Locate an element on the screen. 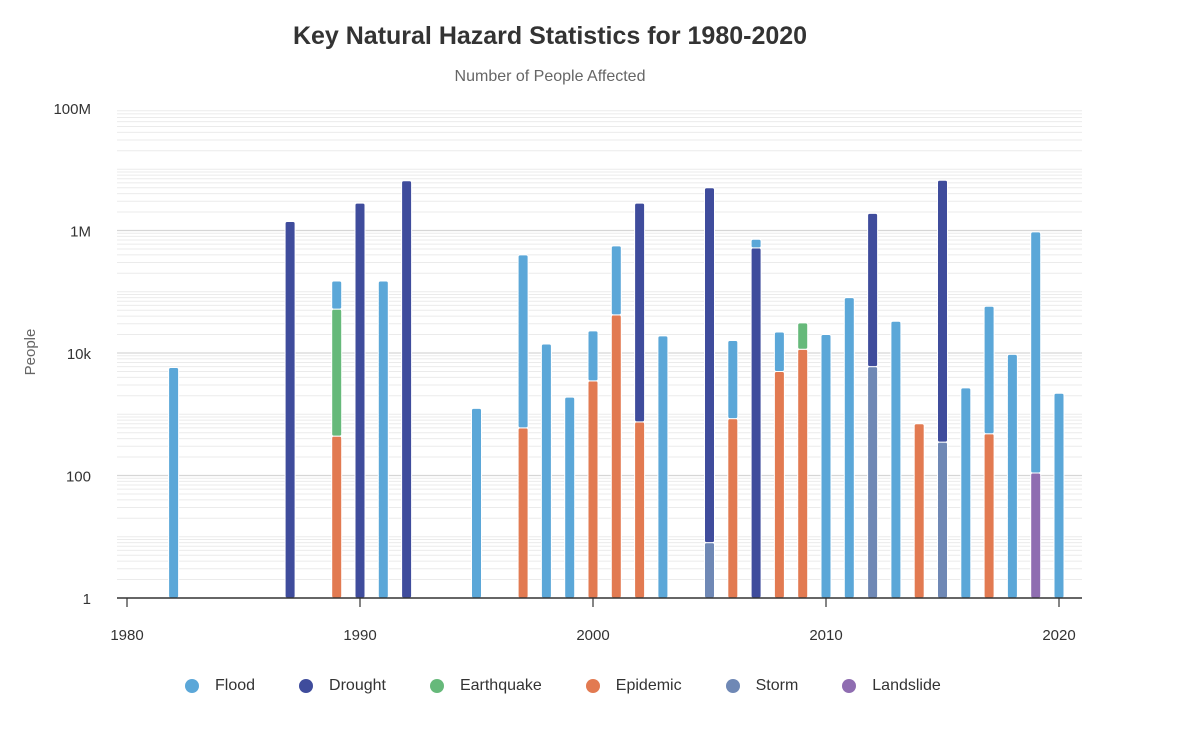 The image size is (1200, 730). bar-segment-flood: 1989 Flood is located at coordinates (337, 295).